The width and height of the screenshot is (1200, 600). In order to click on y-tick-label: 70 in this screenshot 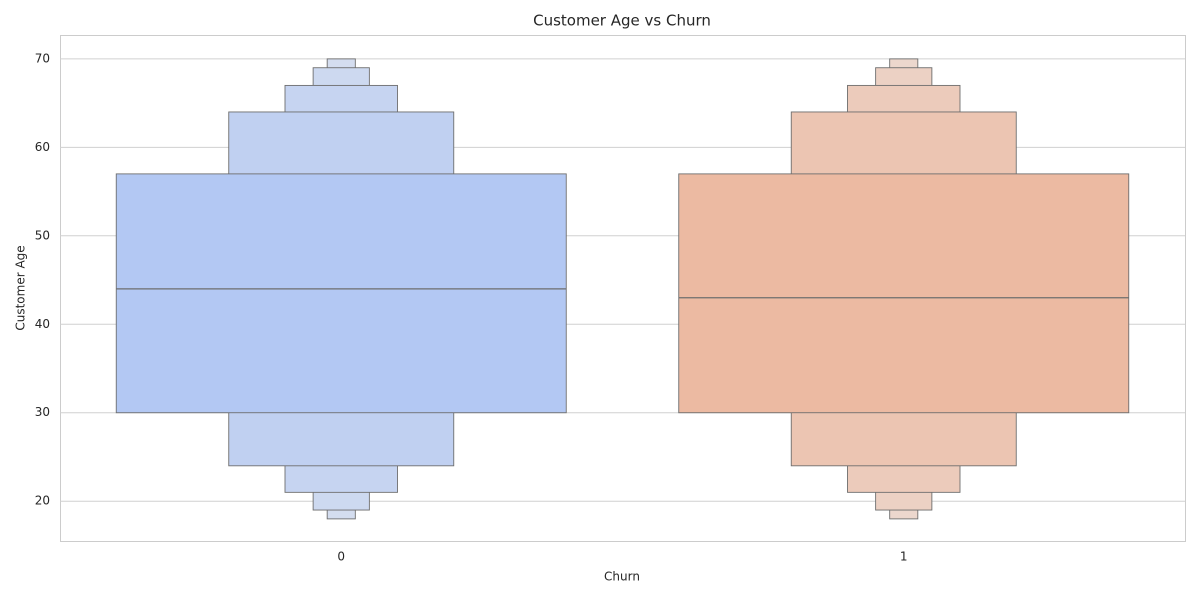, I will do `click(42, 58)`.